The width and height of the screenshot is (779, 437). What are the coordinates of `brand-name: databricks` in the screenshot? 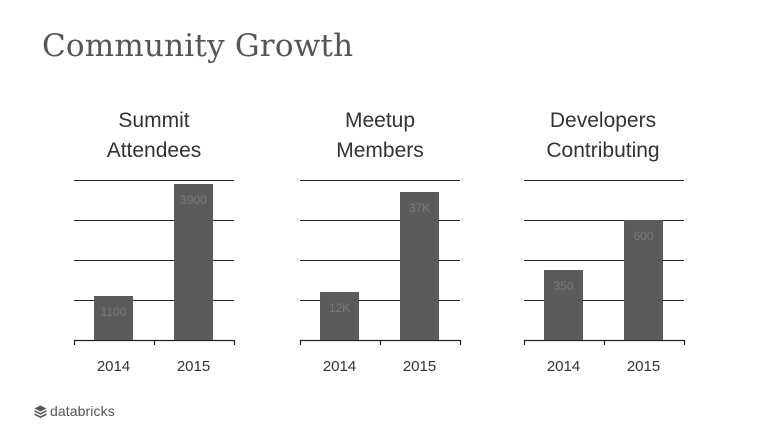 It's located at (82, 411).